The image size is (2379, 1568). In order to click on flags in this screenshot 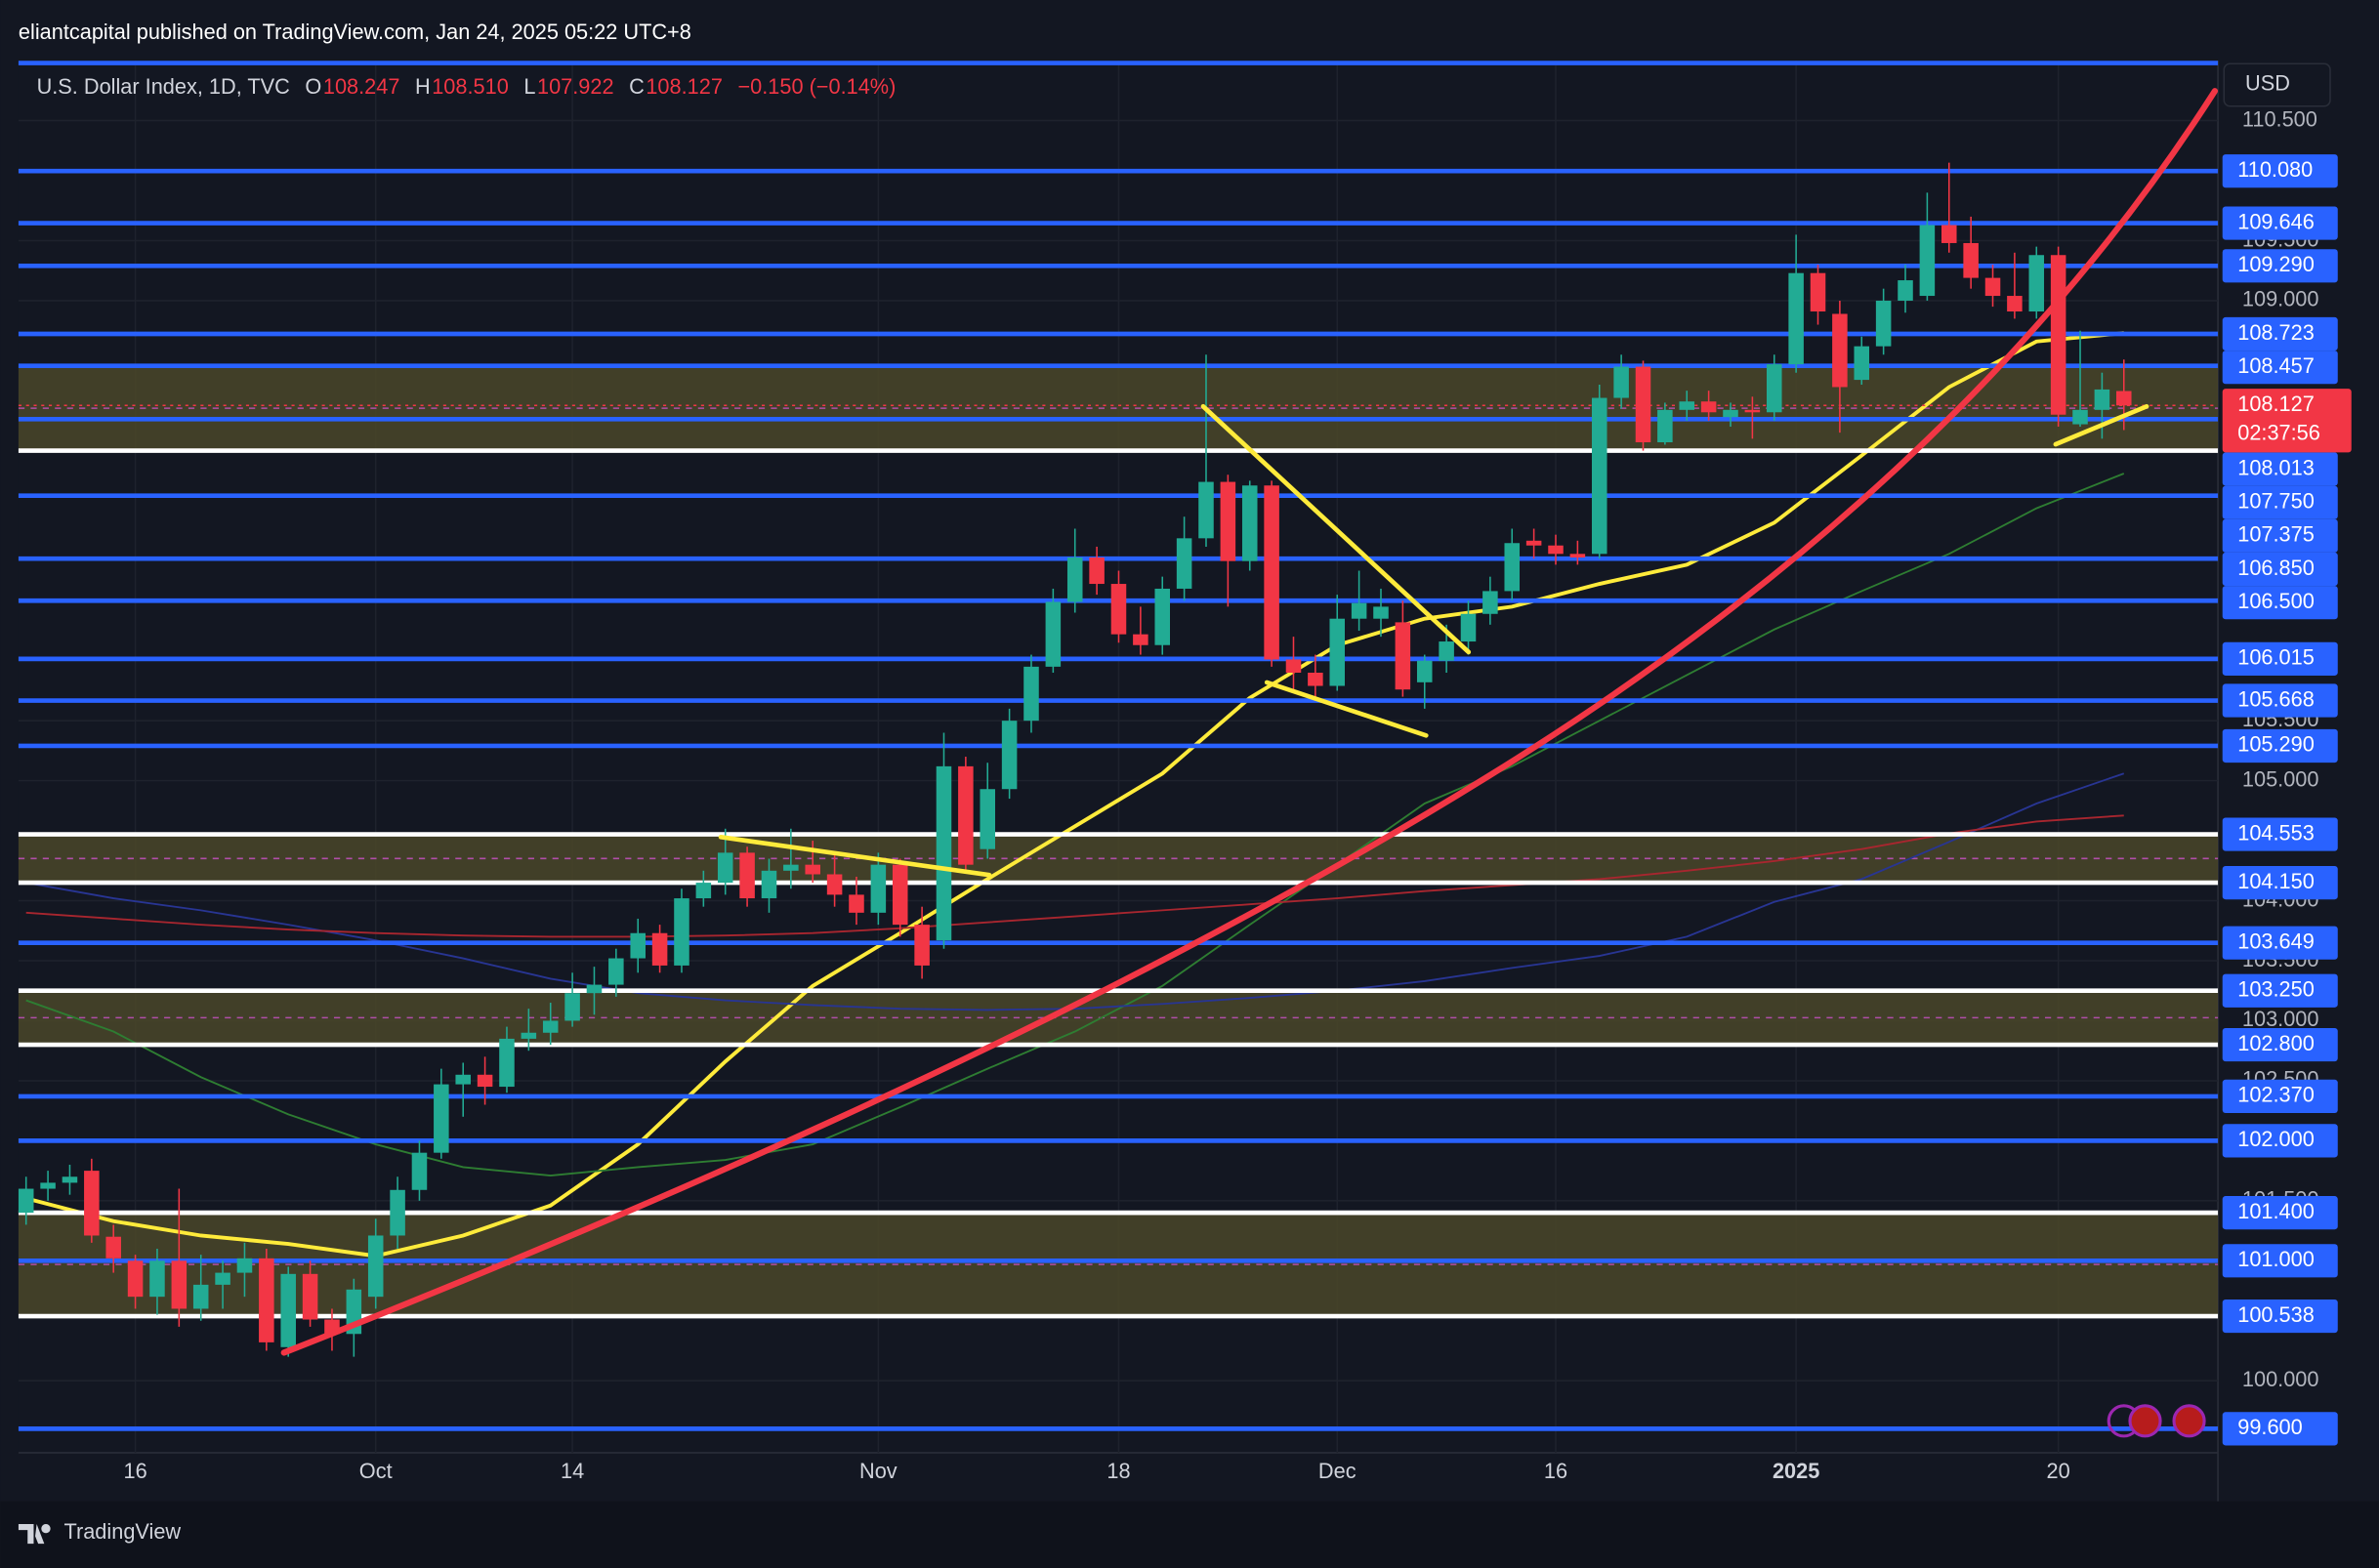, I will do `click(2156, 1421)`.